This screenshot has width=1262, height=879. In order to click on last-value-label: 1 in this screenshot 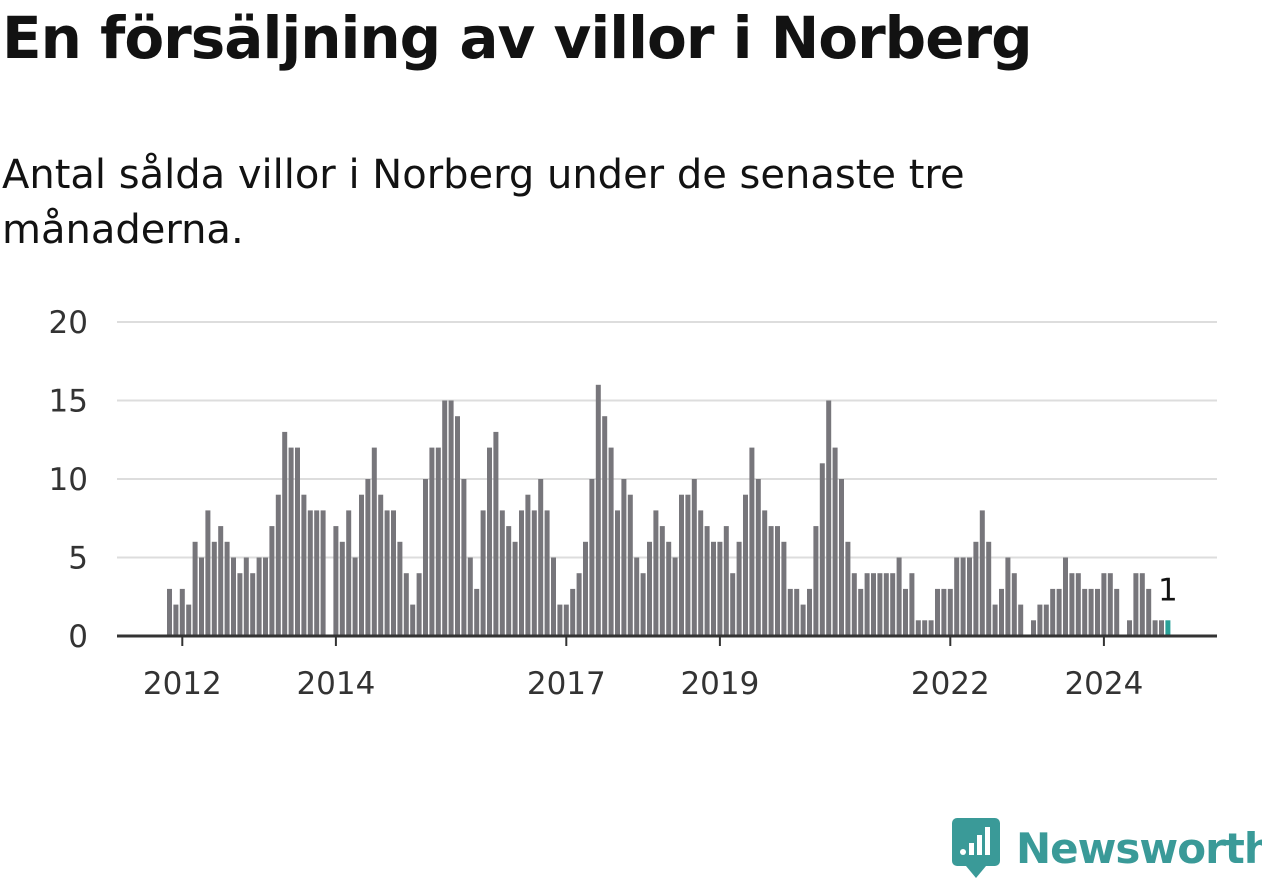, I will do `click(1168, 590)`.